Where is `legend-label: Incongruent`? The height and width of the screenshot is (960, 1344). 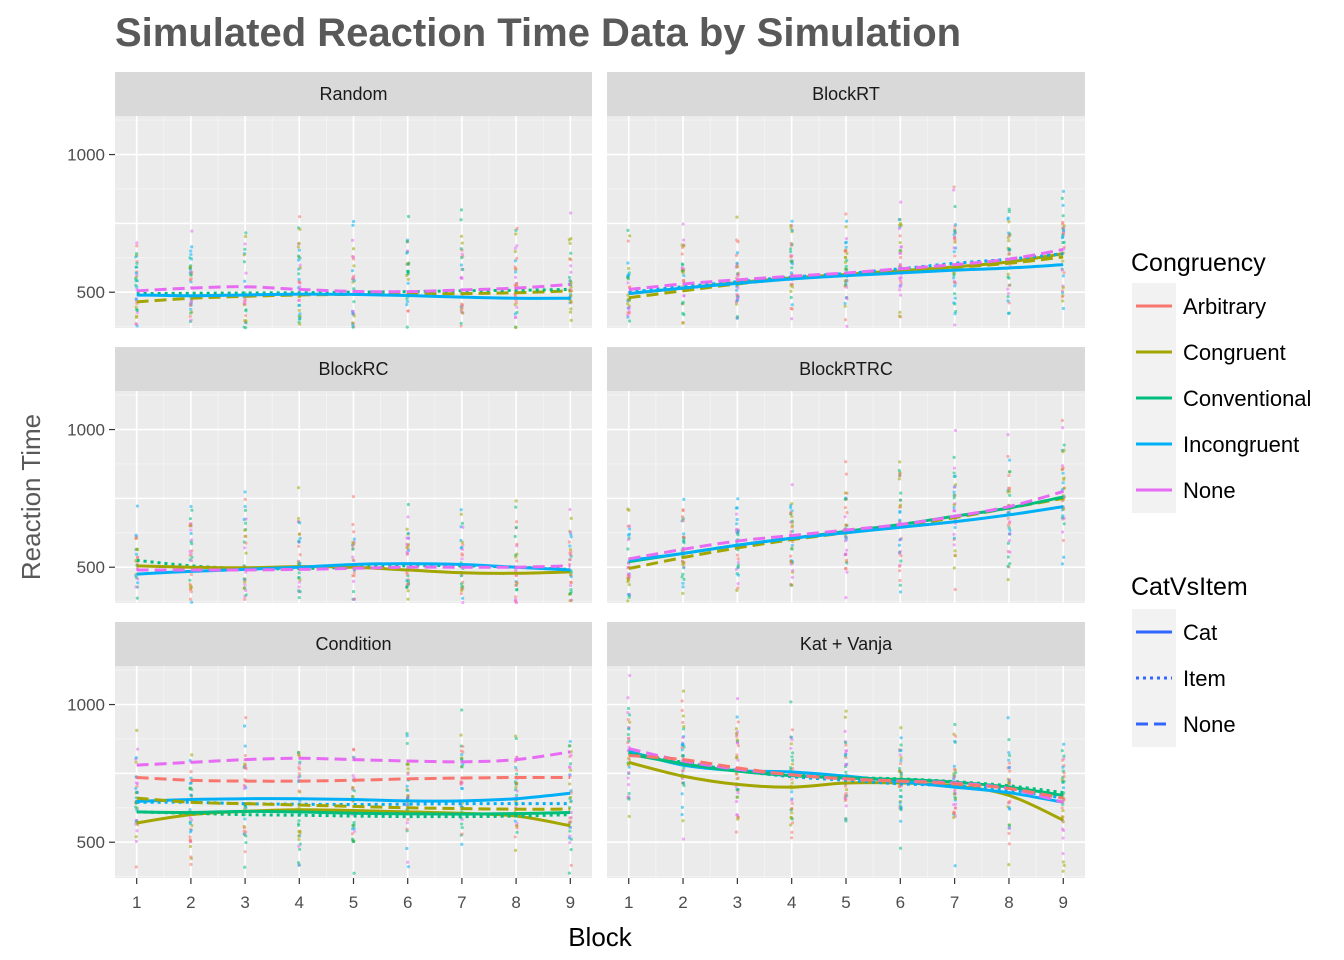 legend-label: Incongruent is located at coordinates (1241, 444).